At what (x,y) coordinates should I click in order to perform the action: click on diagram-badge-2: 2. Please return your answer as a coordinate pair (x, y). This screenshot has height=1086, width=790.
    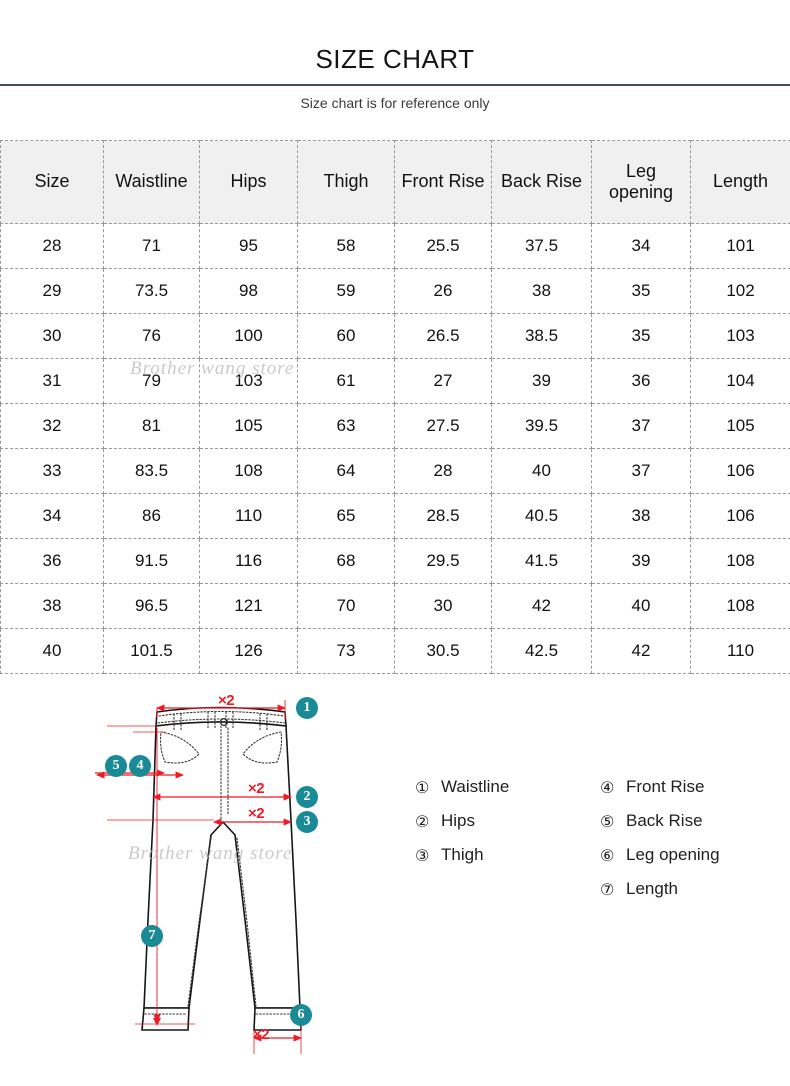
    Looking at the image, I should click on (307, 797).